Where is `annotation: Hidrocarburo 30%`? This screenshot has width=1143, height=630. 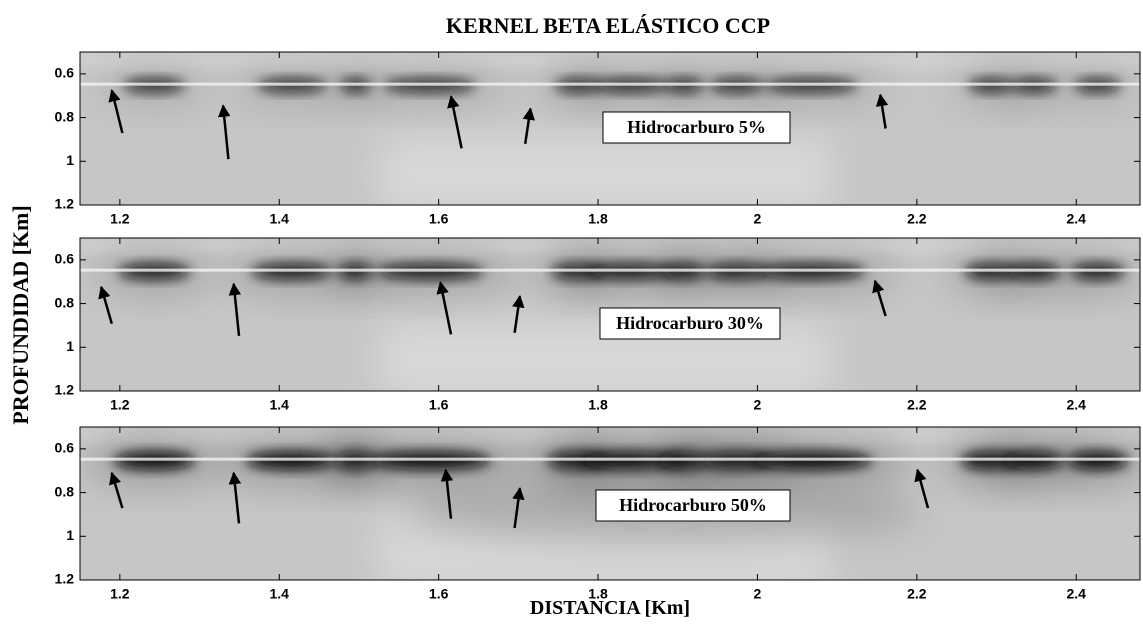
annotation: Hidrocarburo 30% is located at coordinates (690, 323).